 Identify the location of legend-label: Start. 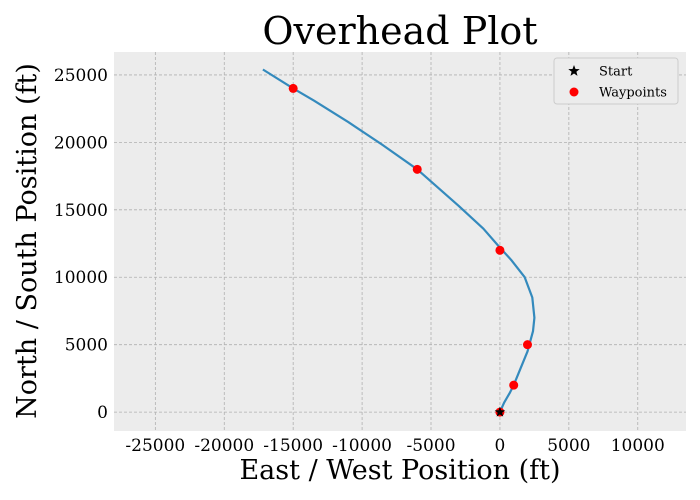
(616, 72).